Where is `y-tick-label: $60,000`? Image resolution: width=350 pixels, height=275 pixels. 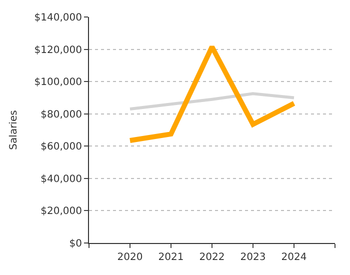
y-tick-label: $60,000 is located at coordinates (61, 147).